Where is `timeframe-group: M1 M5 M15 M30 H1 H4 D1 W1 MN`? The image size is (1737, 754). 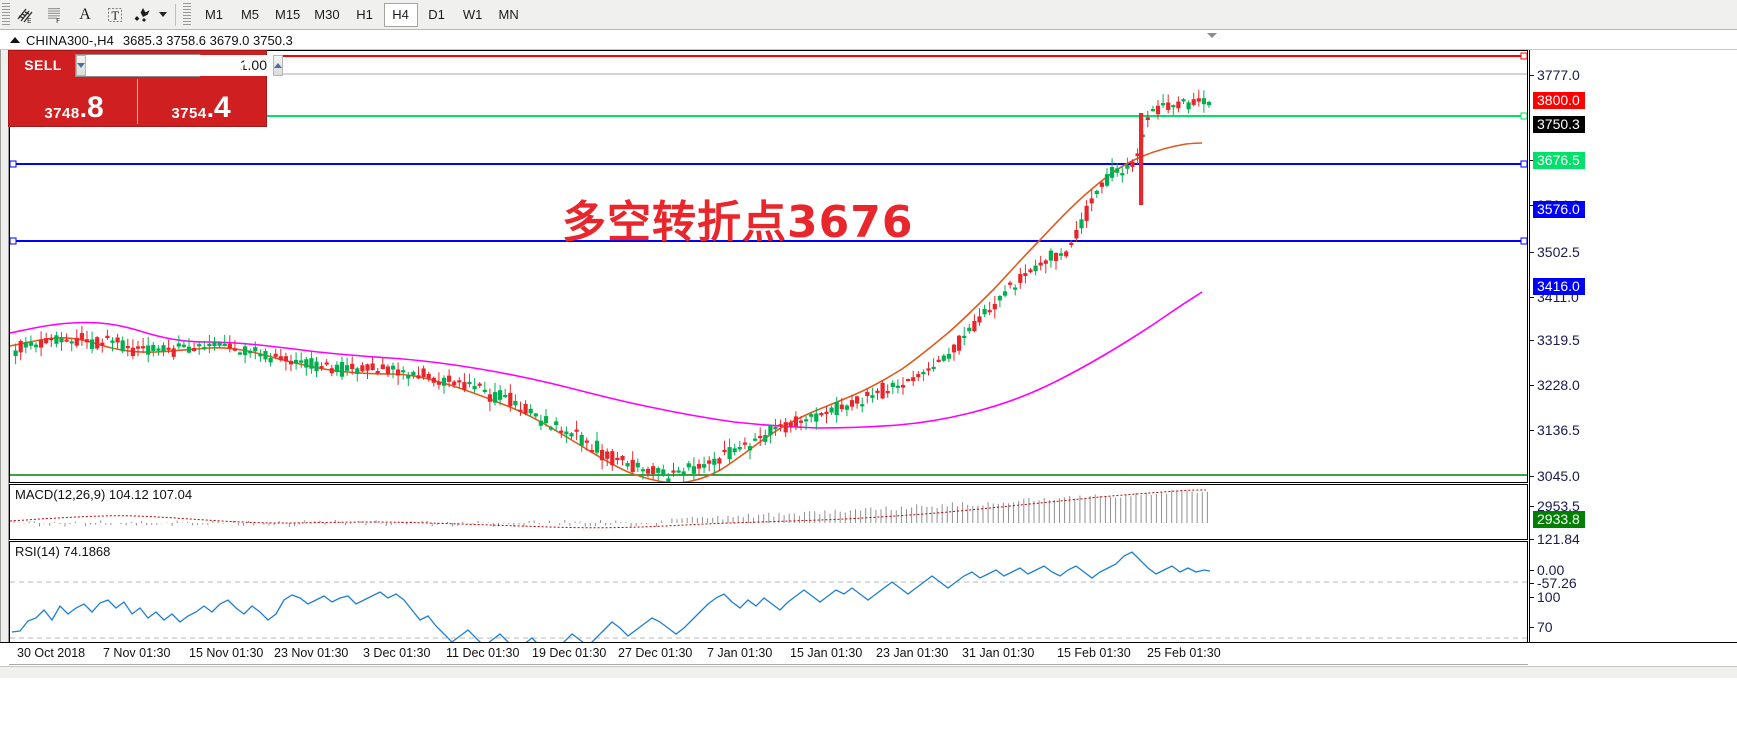 timeframe-group: M1 M5 M15 M30 H1 H4 D1 W1 MN is located at coordinates (361, 14).